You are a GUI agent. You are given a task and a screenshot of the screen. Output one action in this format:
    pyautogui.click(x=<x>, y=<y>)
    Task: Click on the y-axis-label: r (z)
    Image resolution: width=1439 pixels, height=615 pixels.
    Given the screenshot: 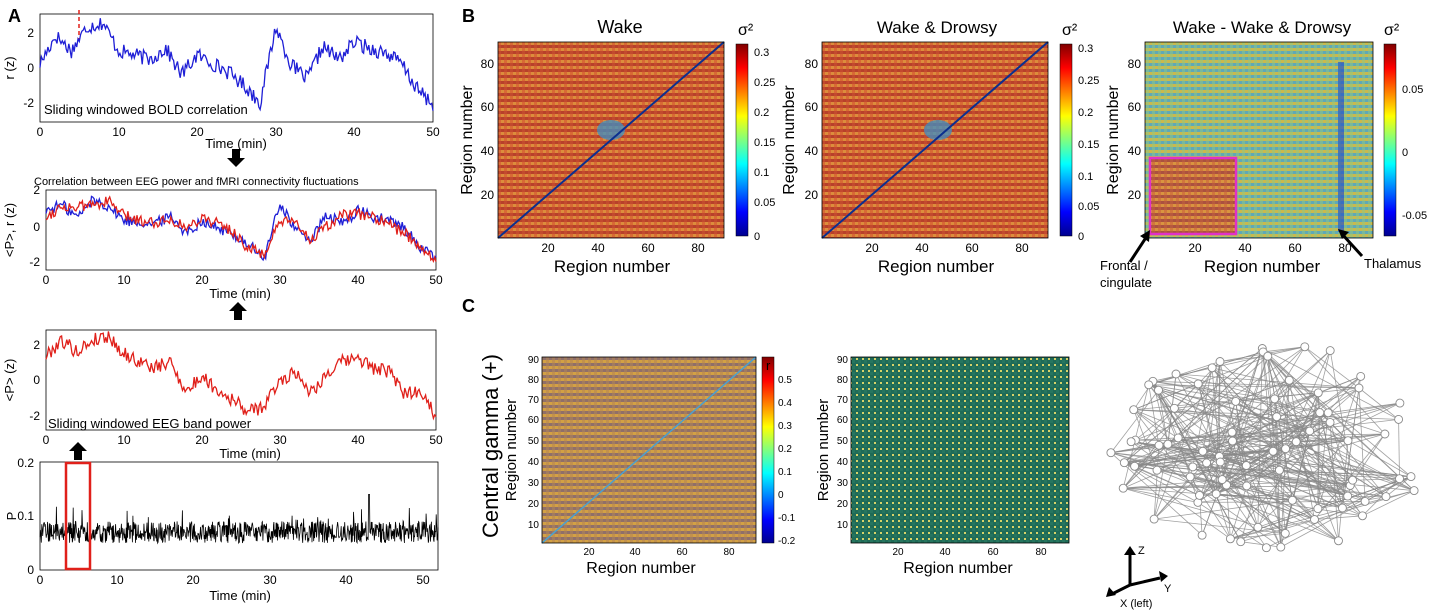 What is the action you would take?
    pyautogui.click(x=9, y=67)
    